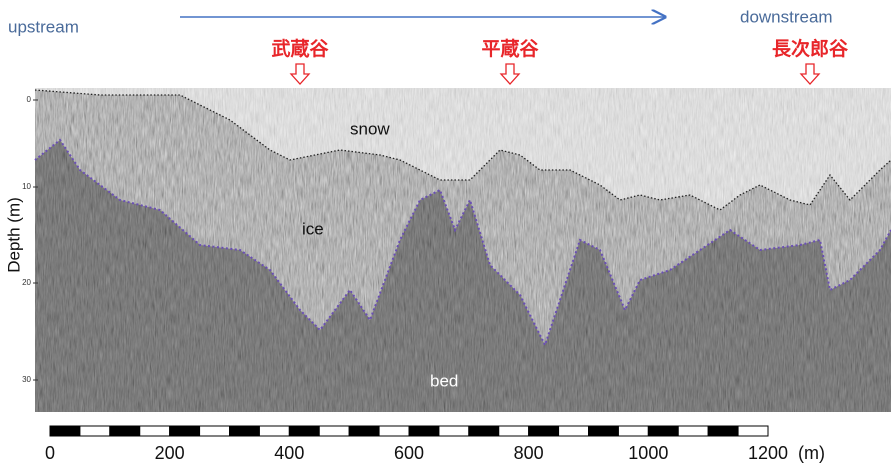 The width and height of the screenshot is (891, 465). Describe the element at coordinates (435, 444) in the screenshot. I see `scale-bar: 0 200 400 600 800 1000 1200 (m)` at that location.